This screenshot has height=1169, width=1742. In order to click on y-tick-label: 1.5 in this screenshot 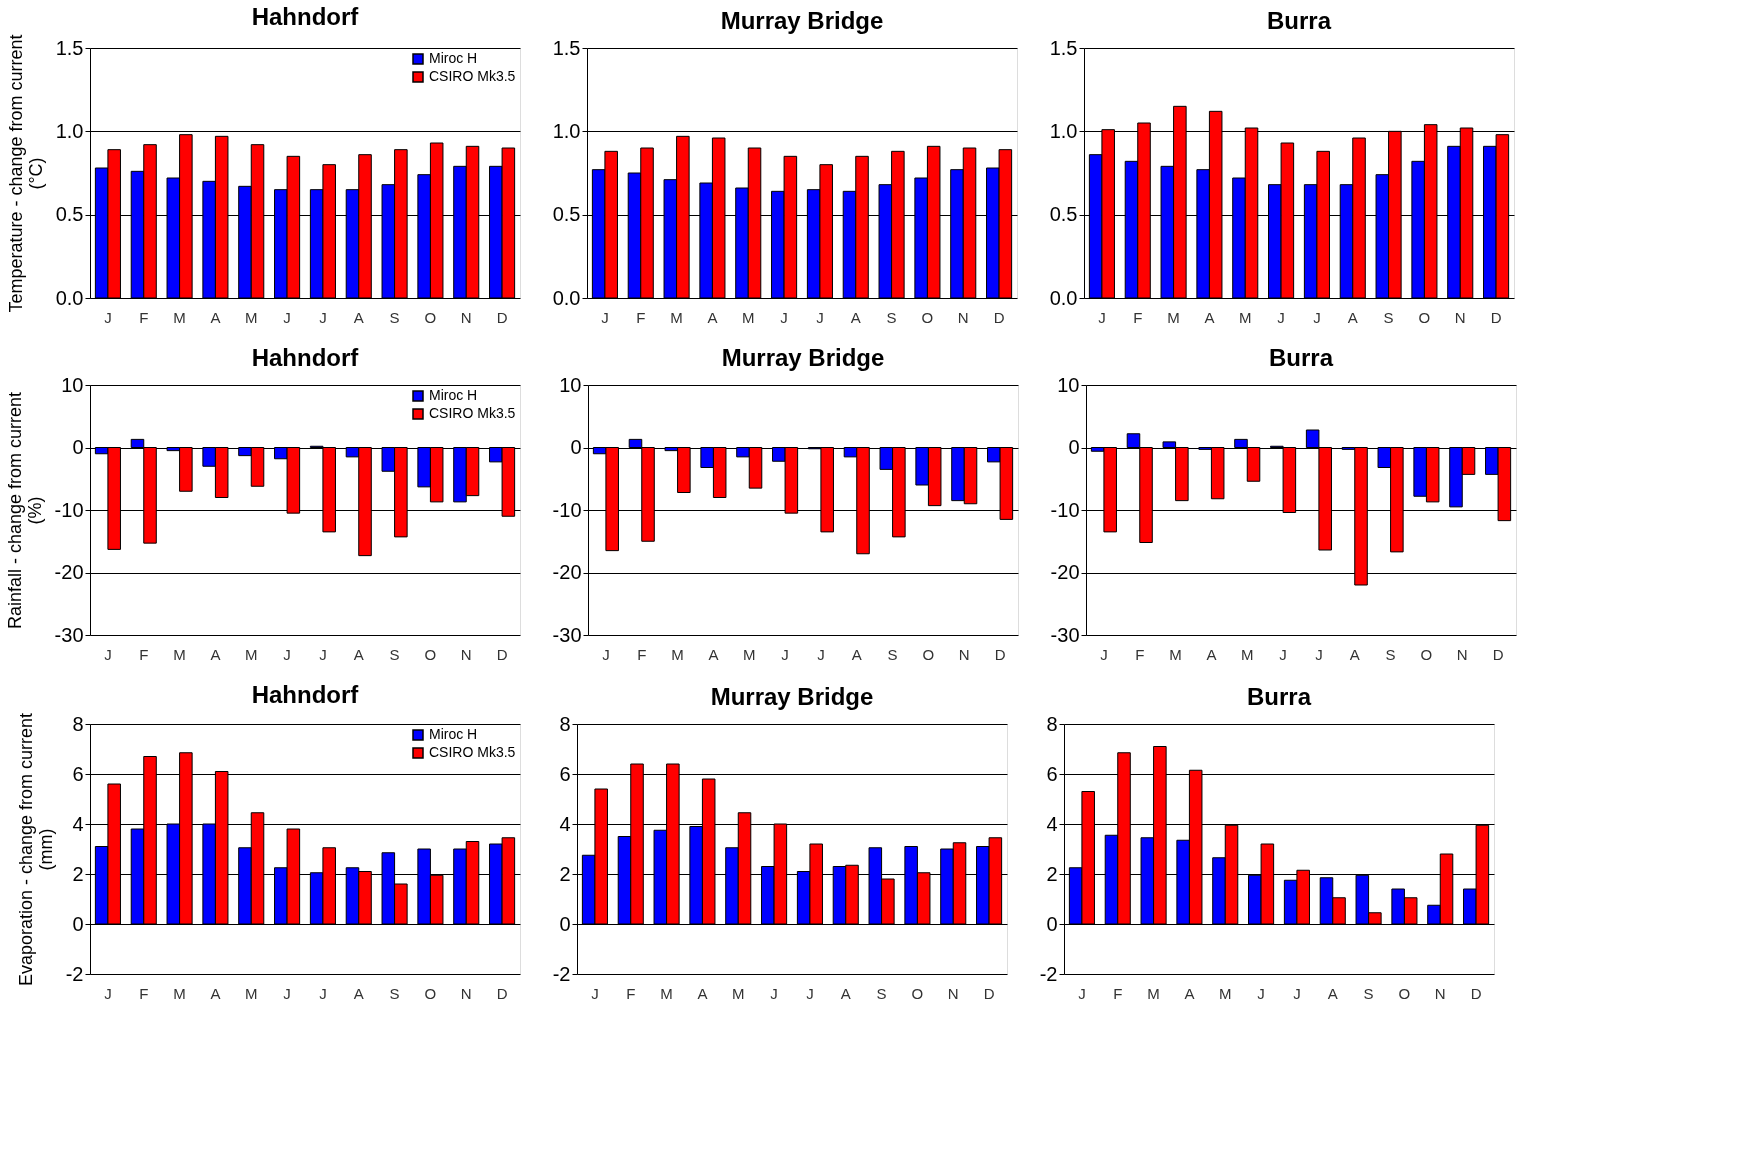, I will do `click(69, 47)`.